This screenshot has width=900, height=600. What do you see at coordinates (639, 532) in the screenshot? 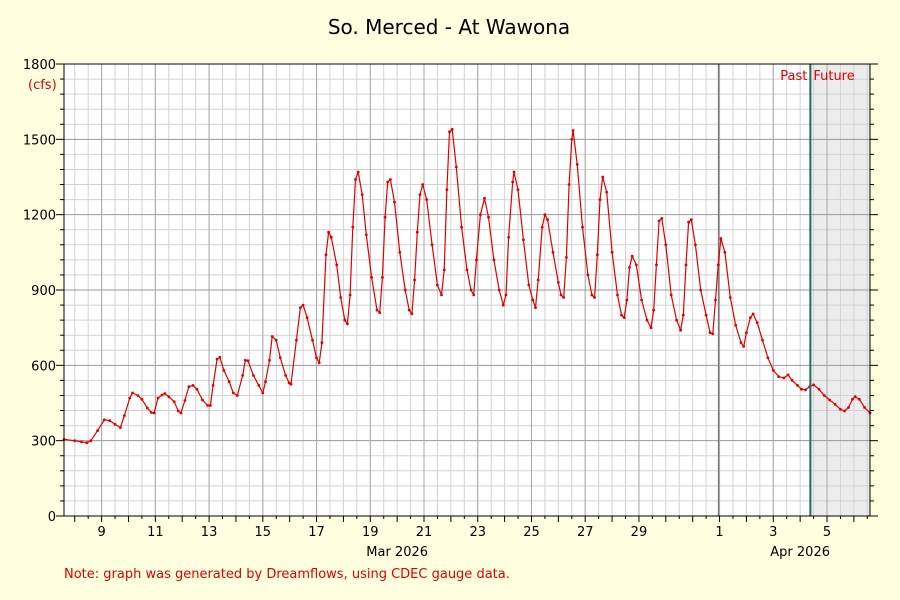
I see `x-tick-label: 29` at bounding box center [639, 532].